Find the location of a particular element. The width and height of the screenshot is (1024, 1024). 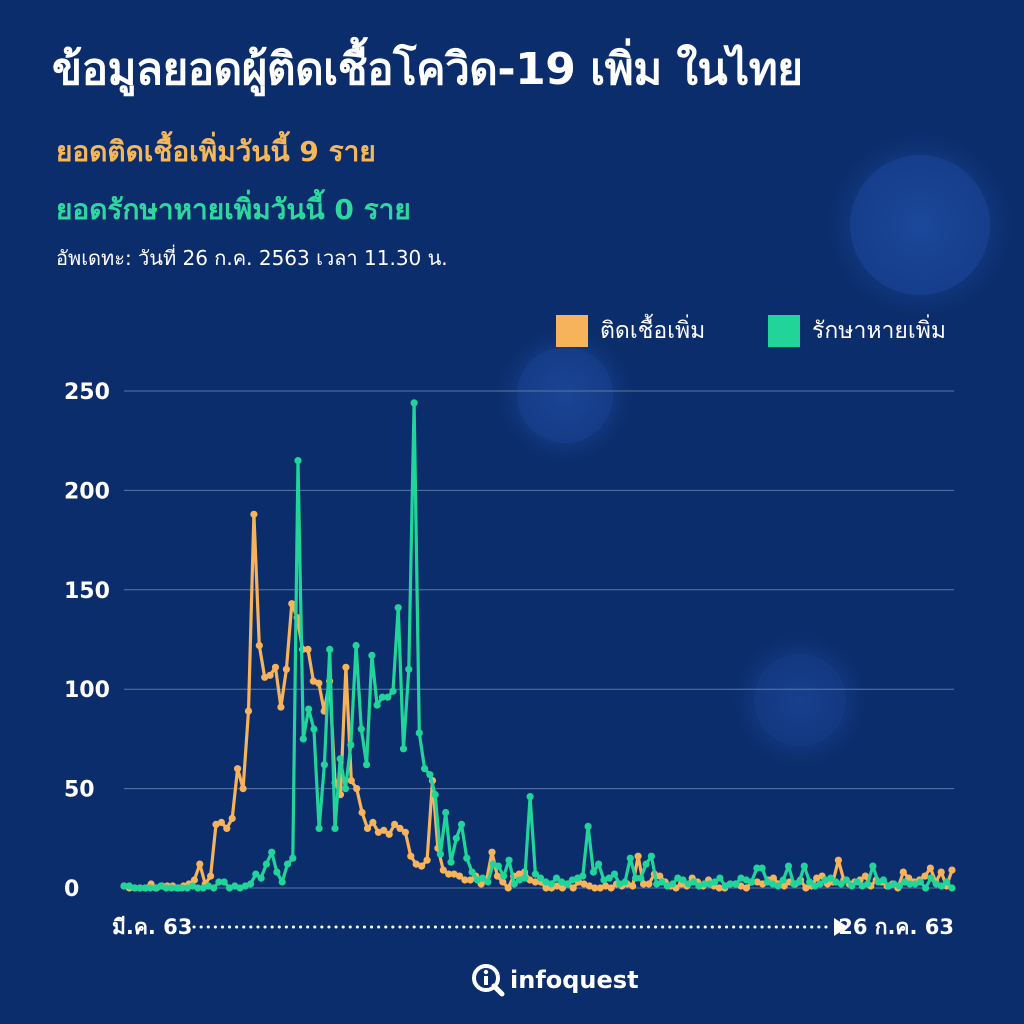

x-axis-start-label: มี.ค. 63 is located at coordinates (152, 927).